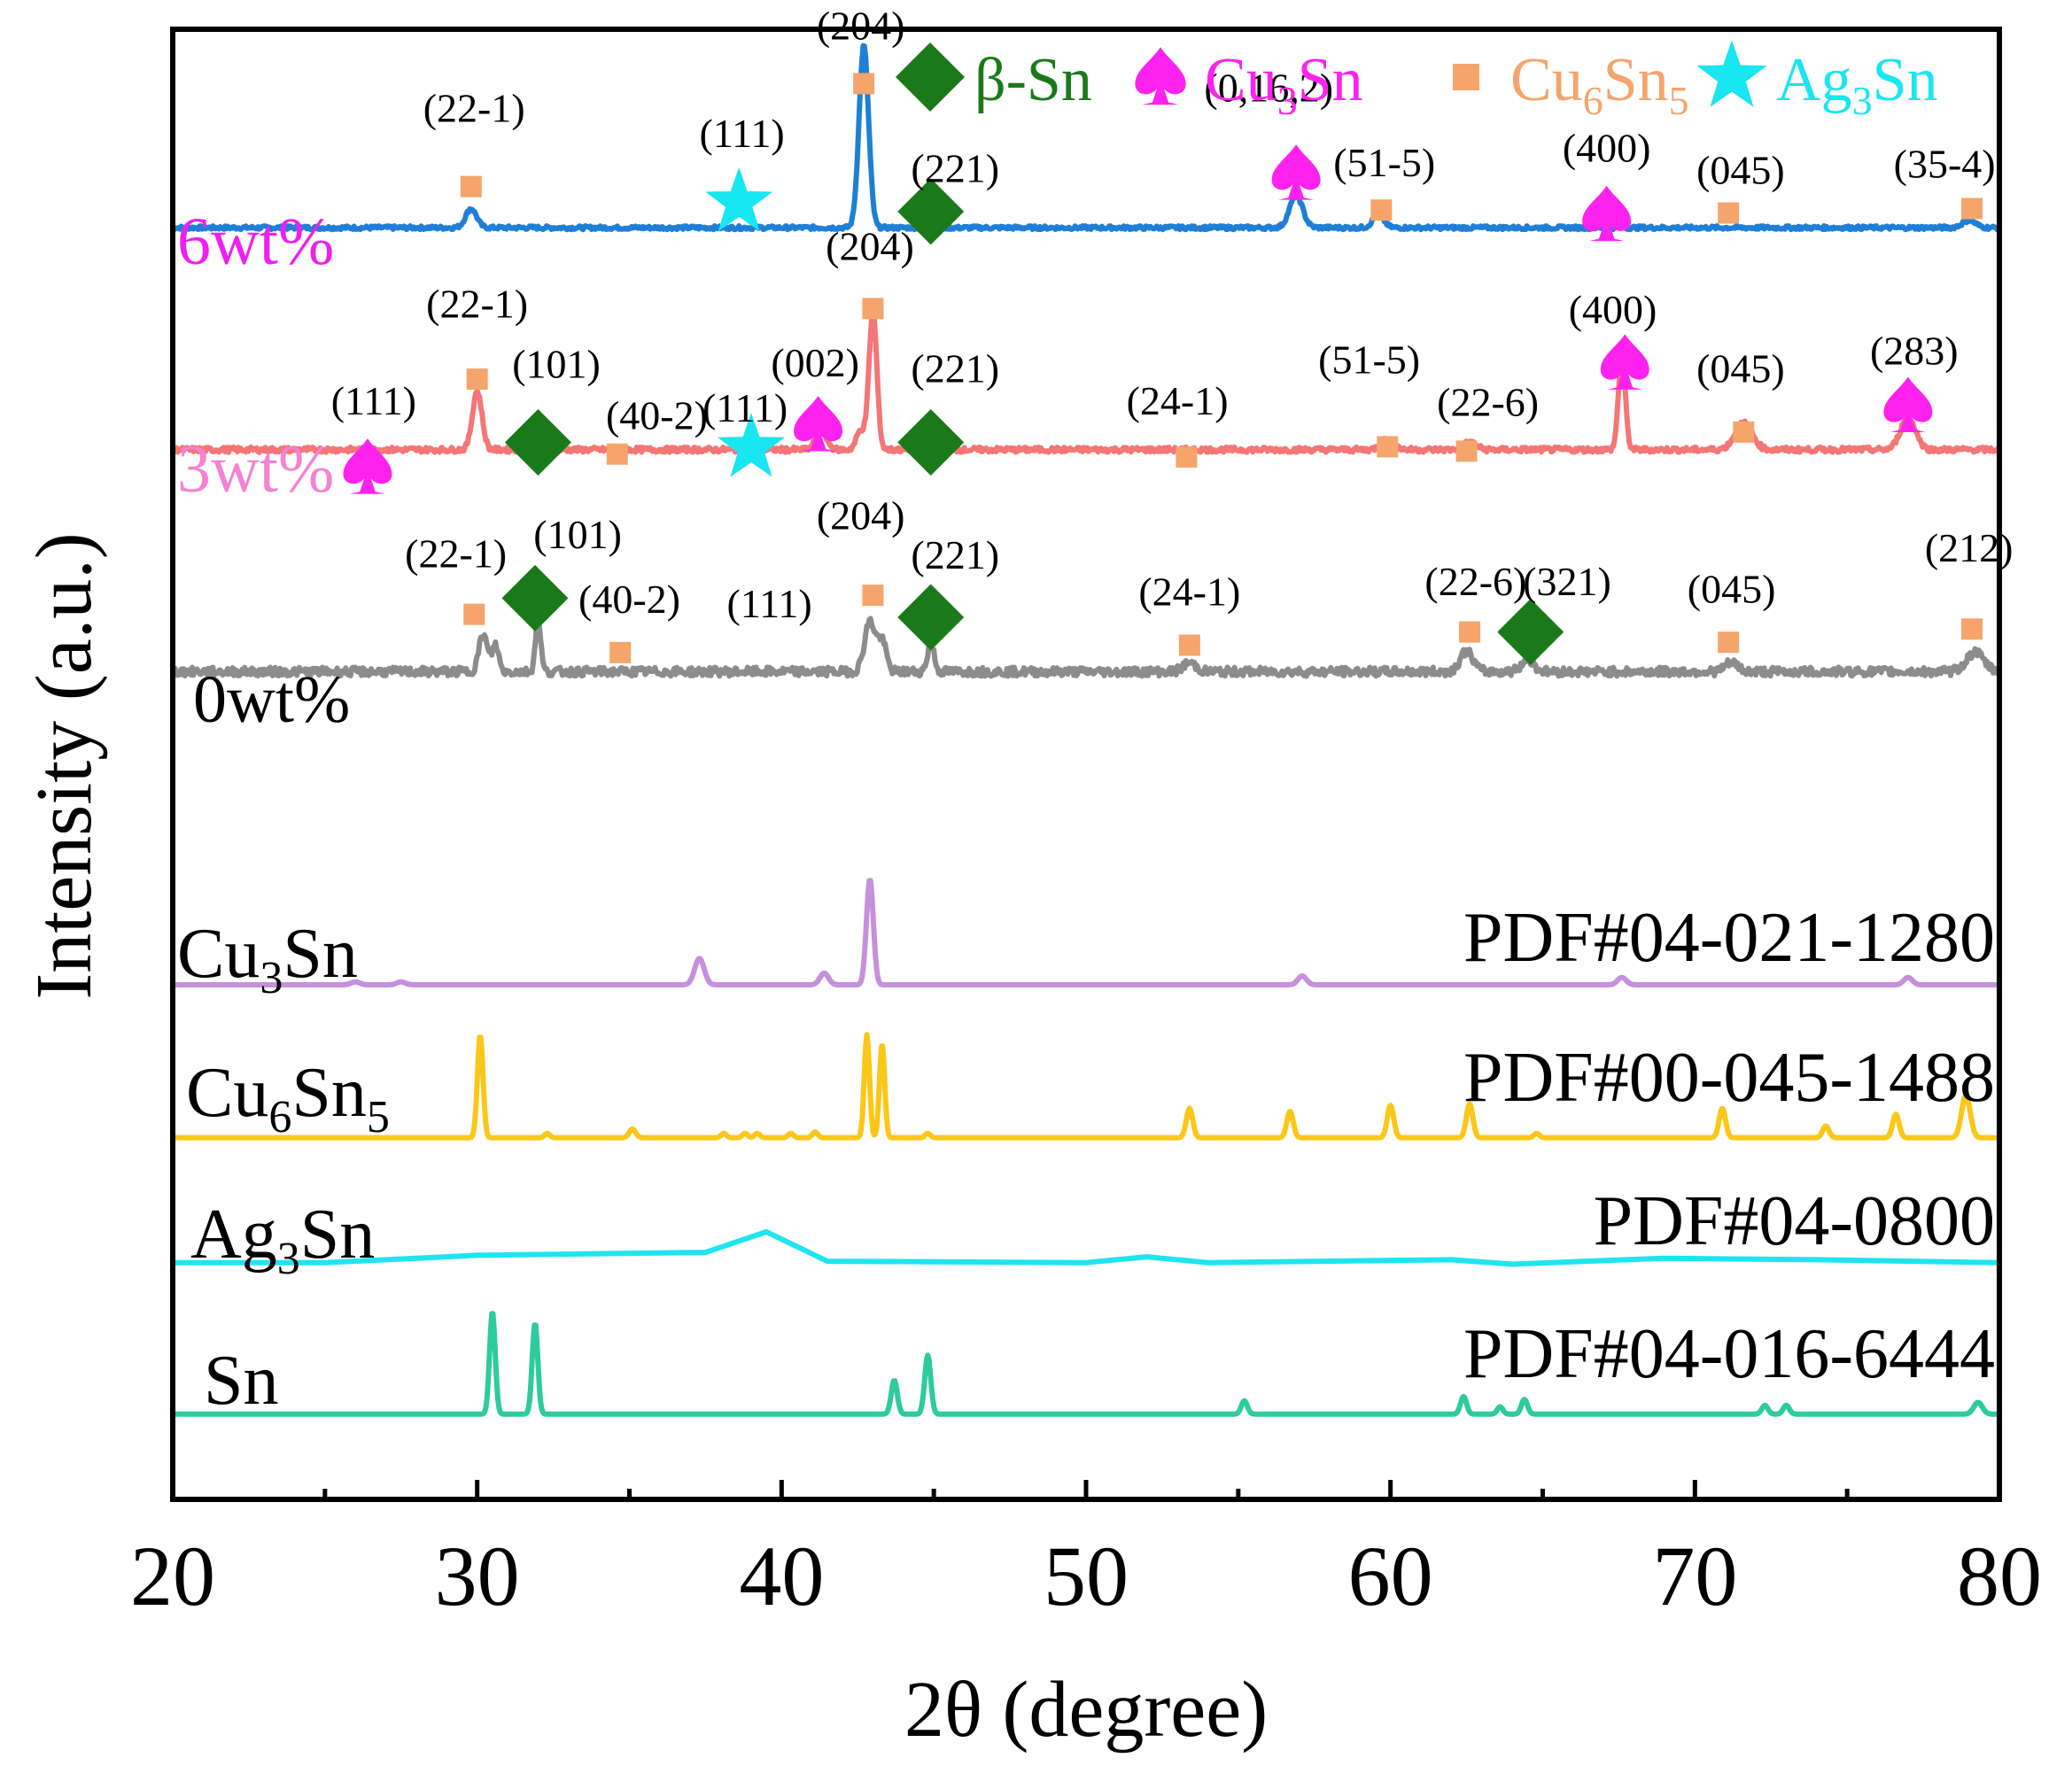 The image size is (2072, 1781). Describe the element at coordinates (577, 534) in the screenshot. I see `peak-annotation: (101)` at that location.